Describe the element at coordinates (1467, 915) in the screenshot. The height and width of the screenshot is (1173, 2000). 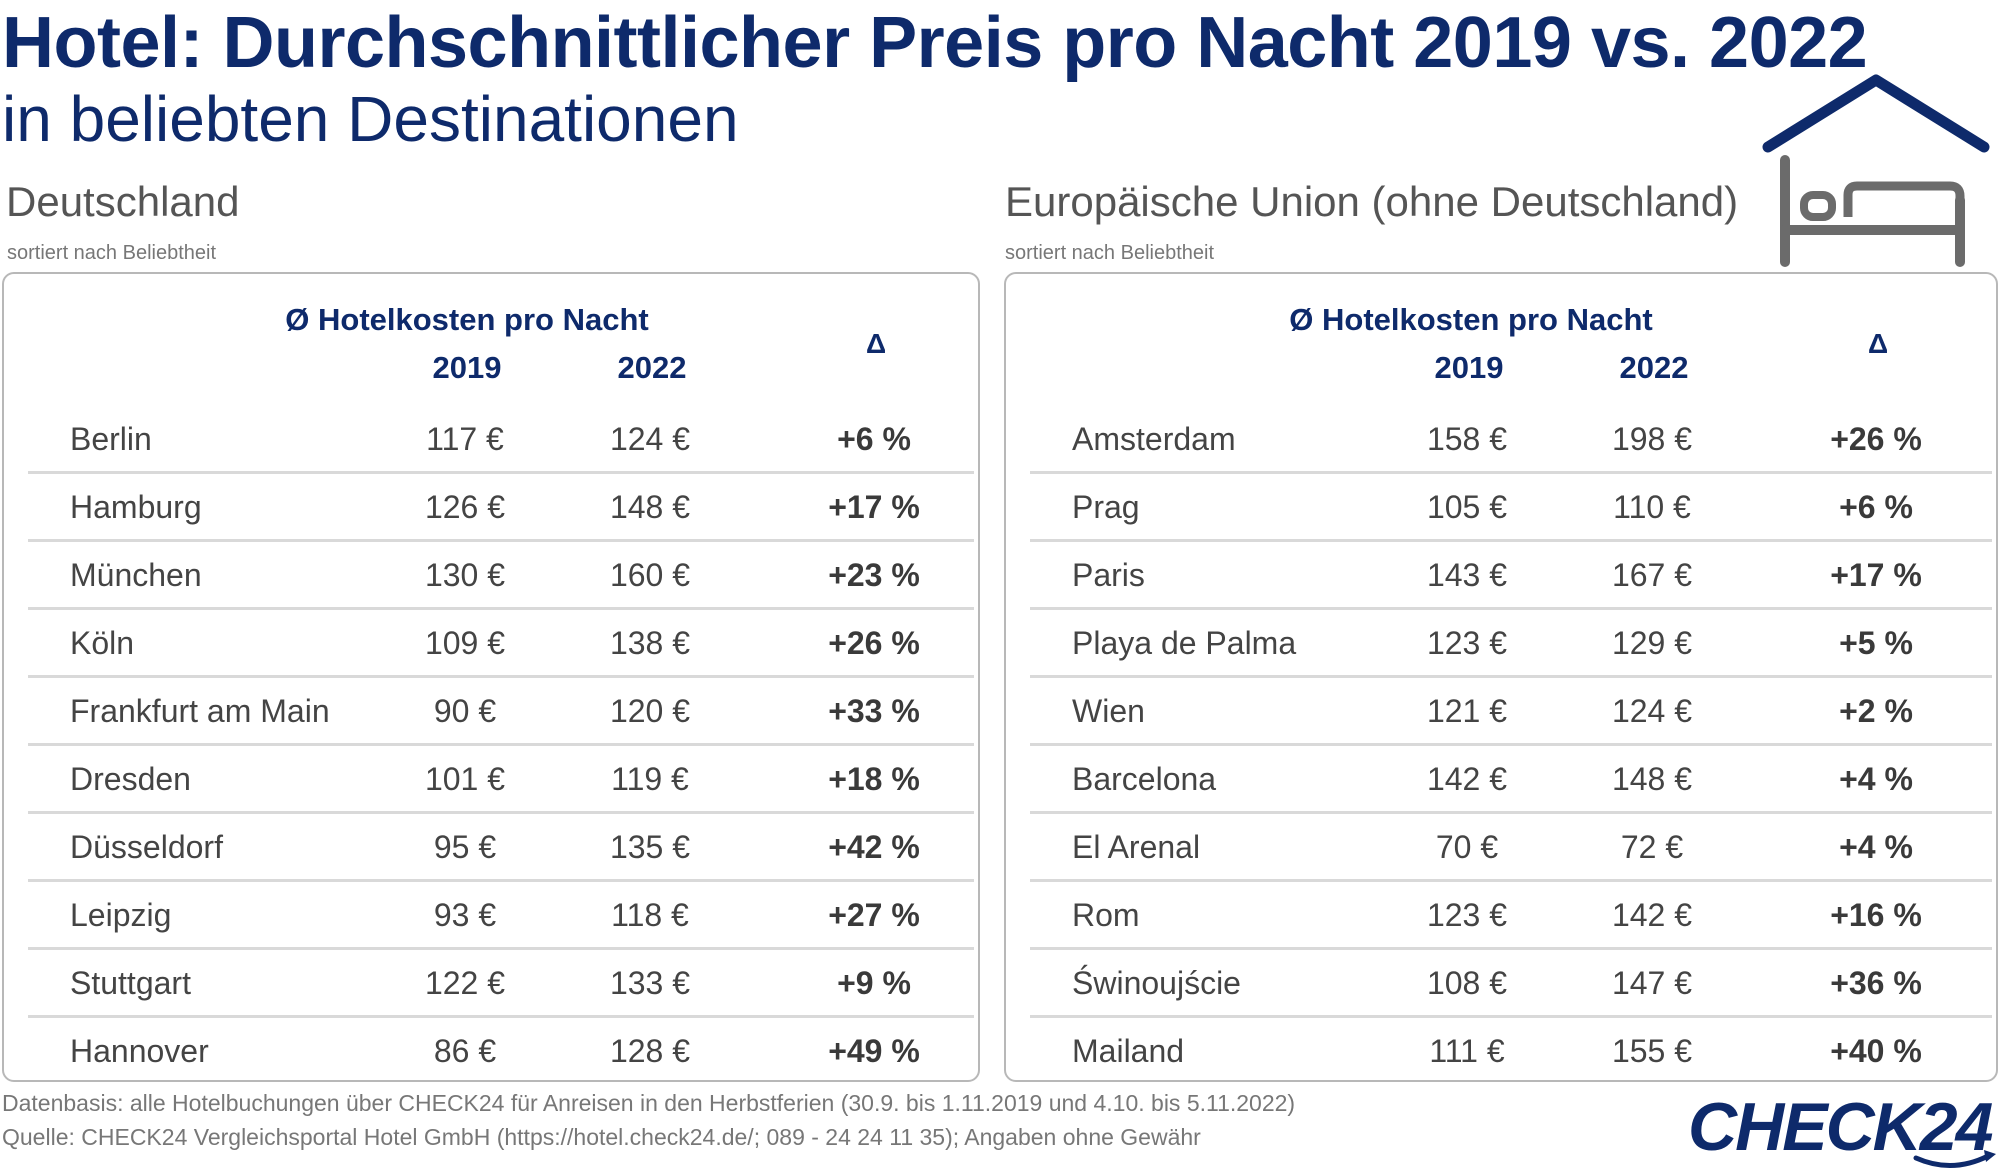
I see `price-2019: 123 €` at that location.